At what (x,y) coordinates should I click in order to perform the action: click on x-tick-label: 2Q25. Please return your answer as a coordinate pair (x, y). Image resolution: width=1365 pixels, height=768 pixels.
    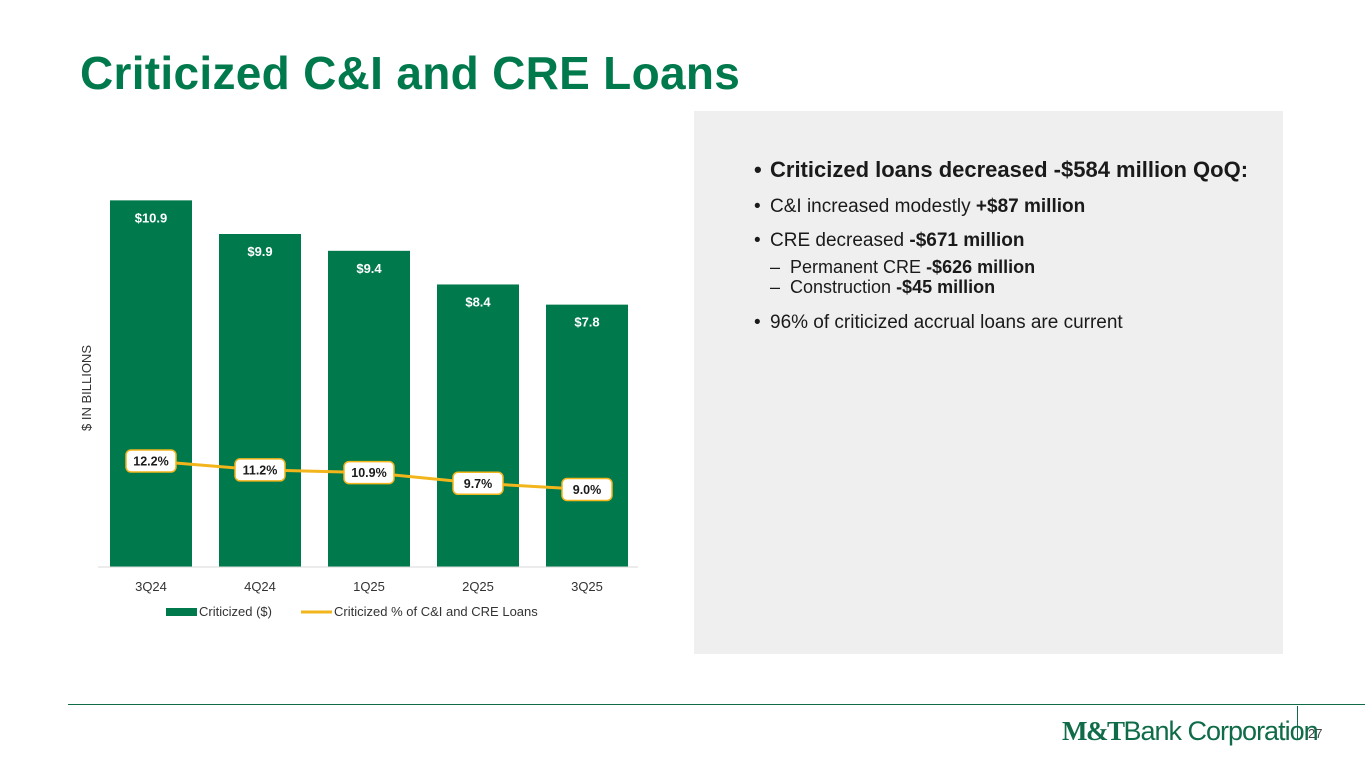
    Looking at the image, I should click on (478, 586).